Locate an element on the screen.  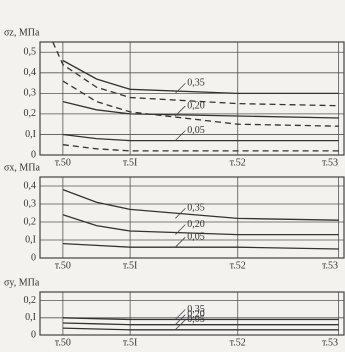
y-axis-title: σz, МПа is located at coordinates (22, 32).